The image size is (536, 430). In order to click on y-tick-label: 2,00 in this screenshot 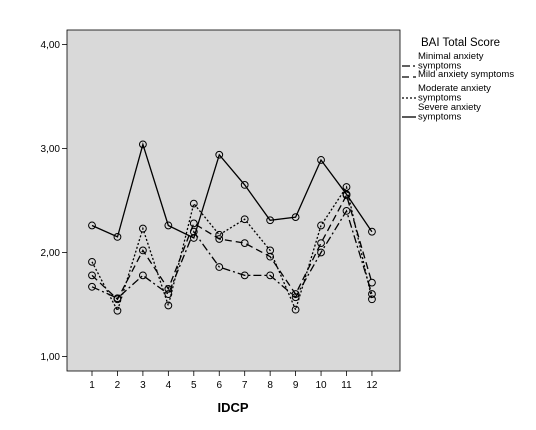, I will do `click(51, 253)`.